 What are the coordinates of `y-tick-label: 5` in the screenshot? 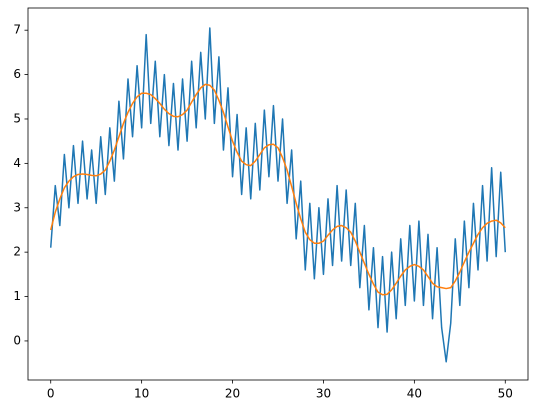 It's located at (17, 118).